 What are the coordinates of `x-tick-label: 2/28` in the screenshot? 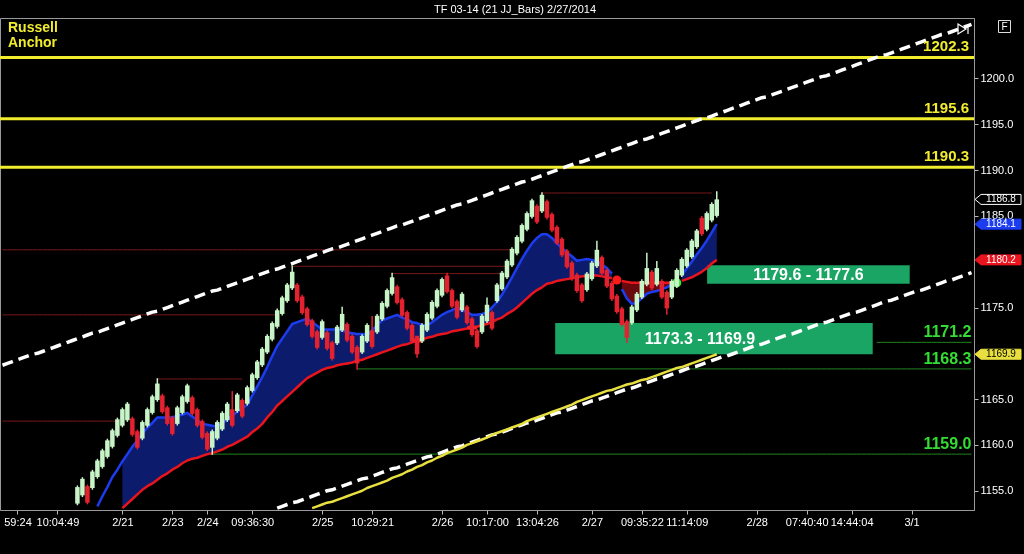 It's located at (757, 521).